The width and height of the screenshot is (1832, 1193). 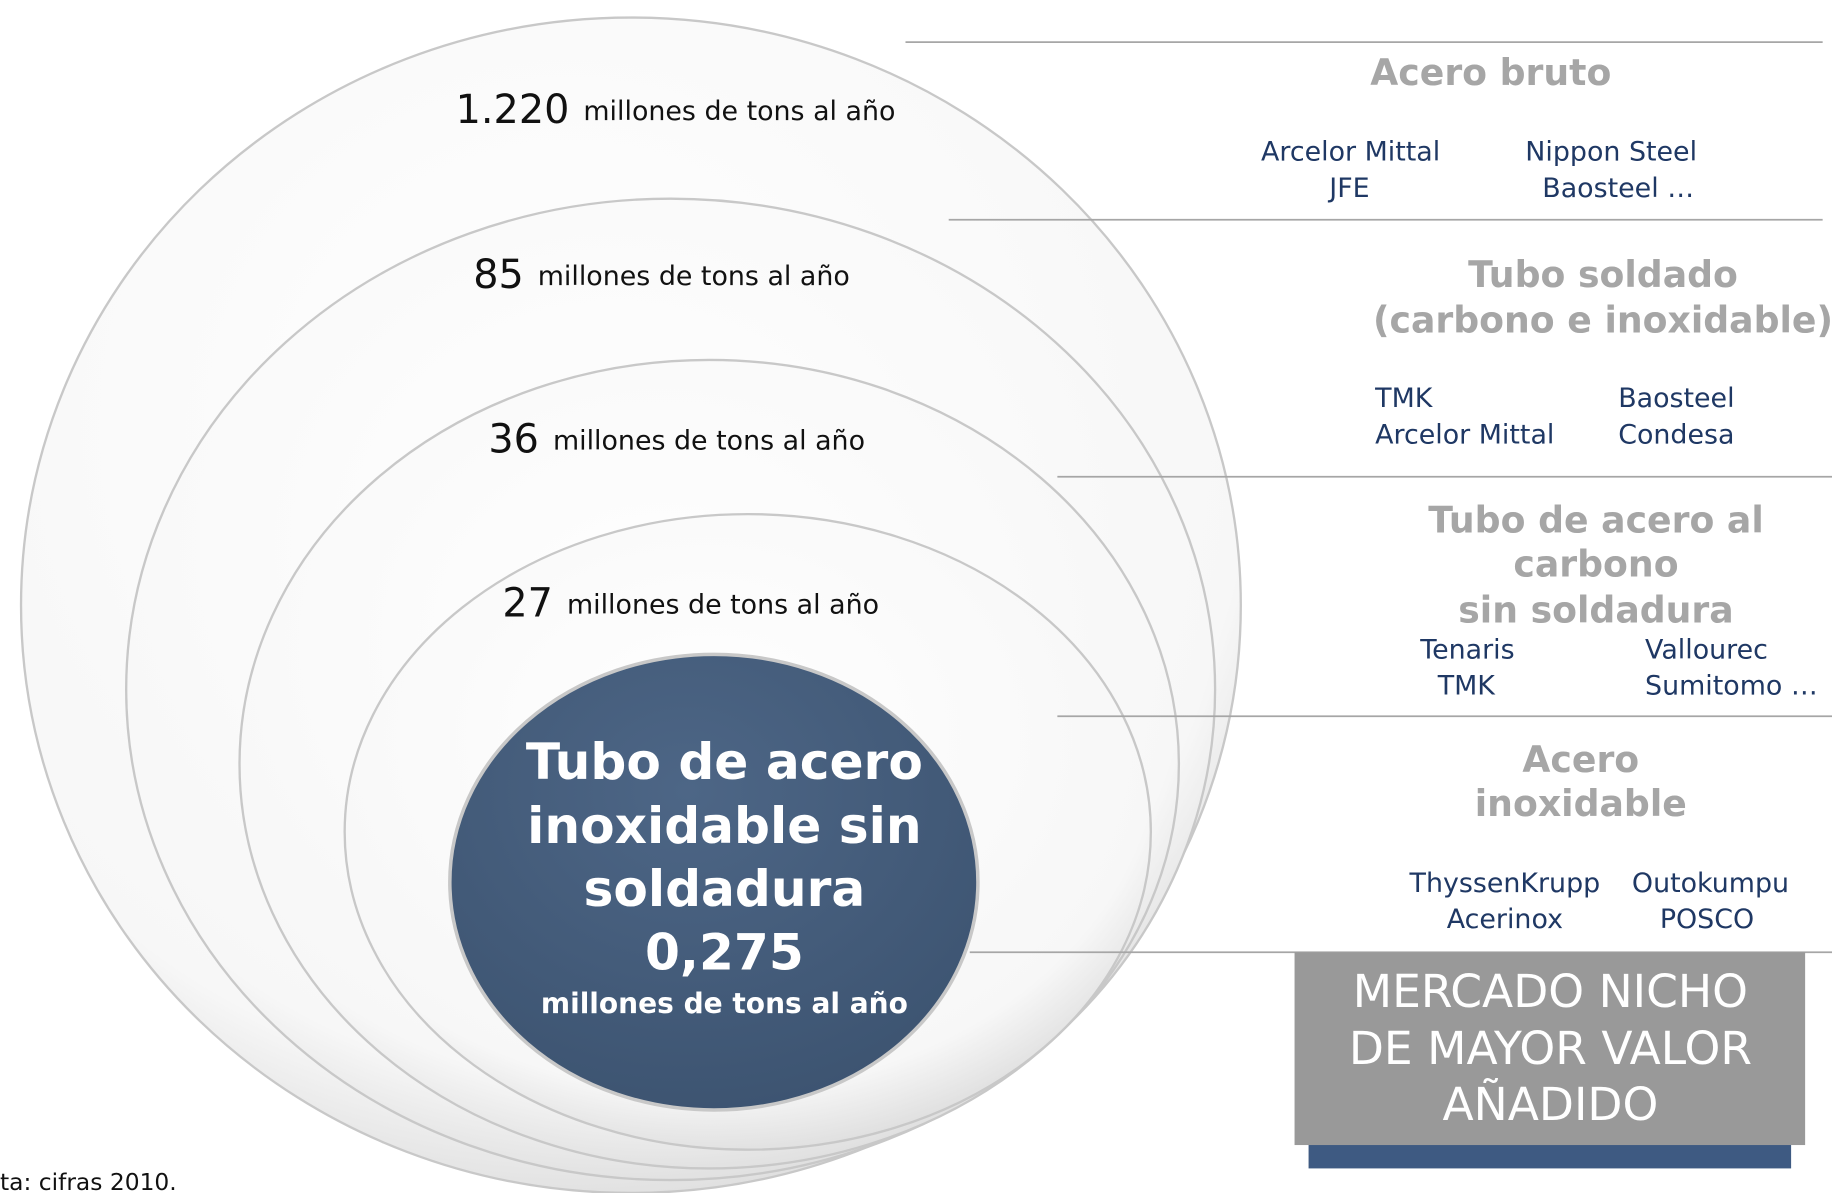 I want to click on level-title: Tubo soldado, so click(x=1603, y=274).